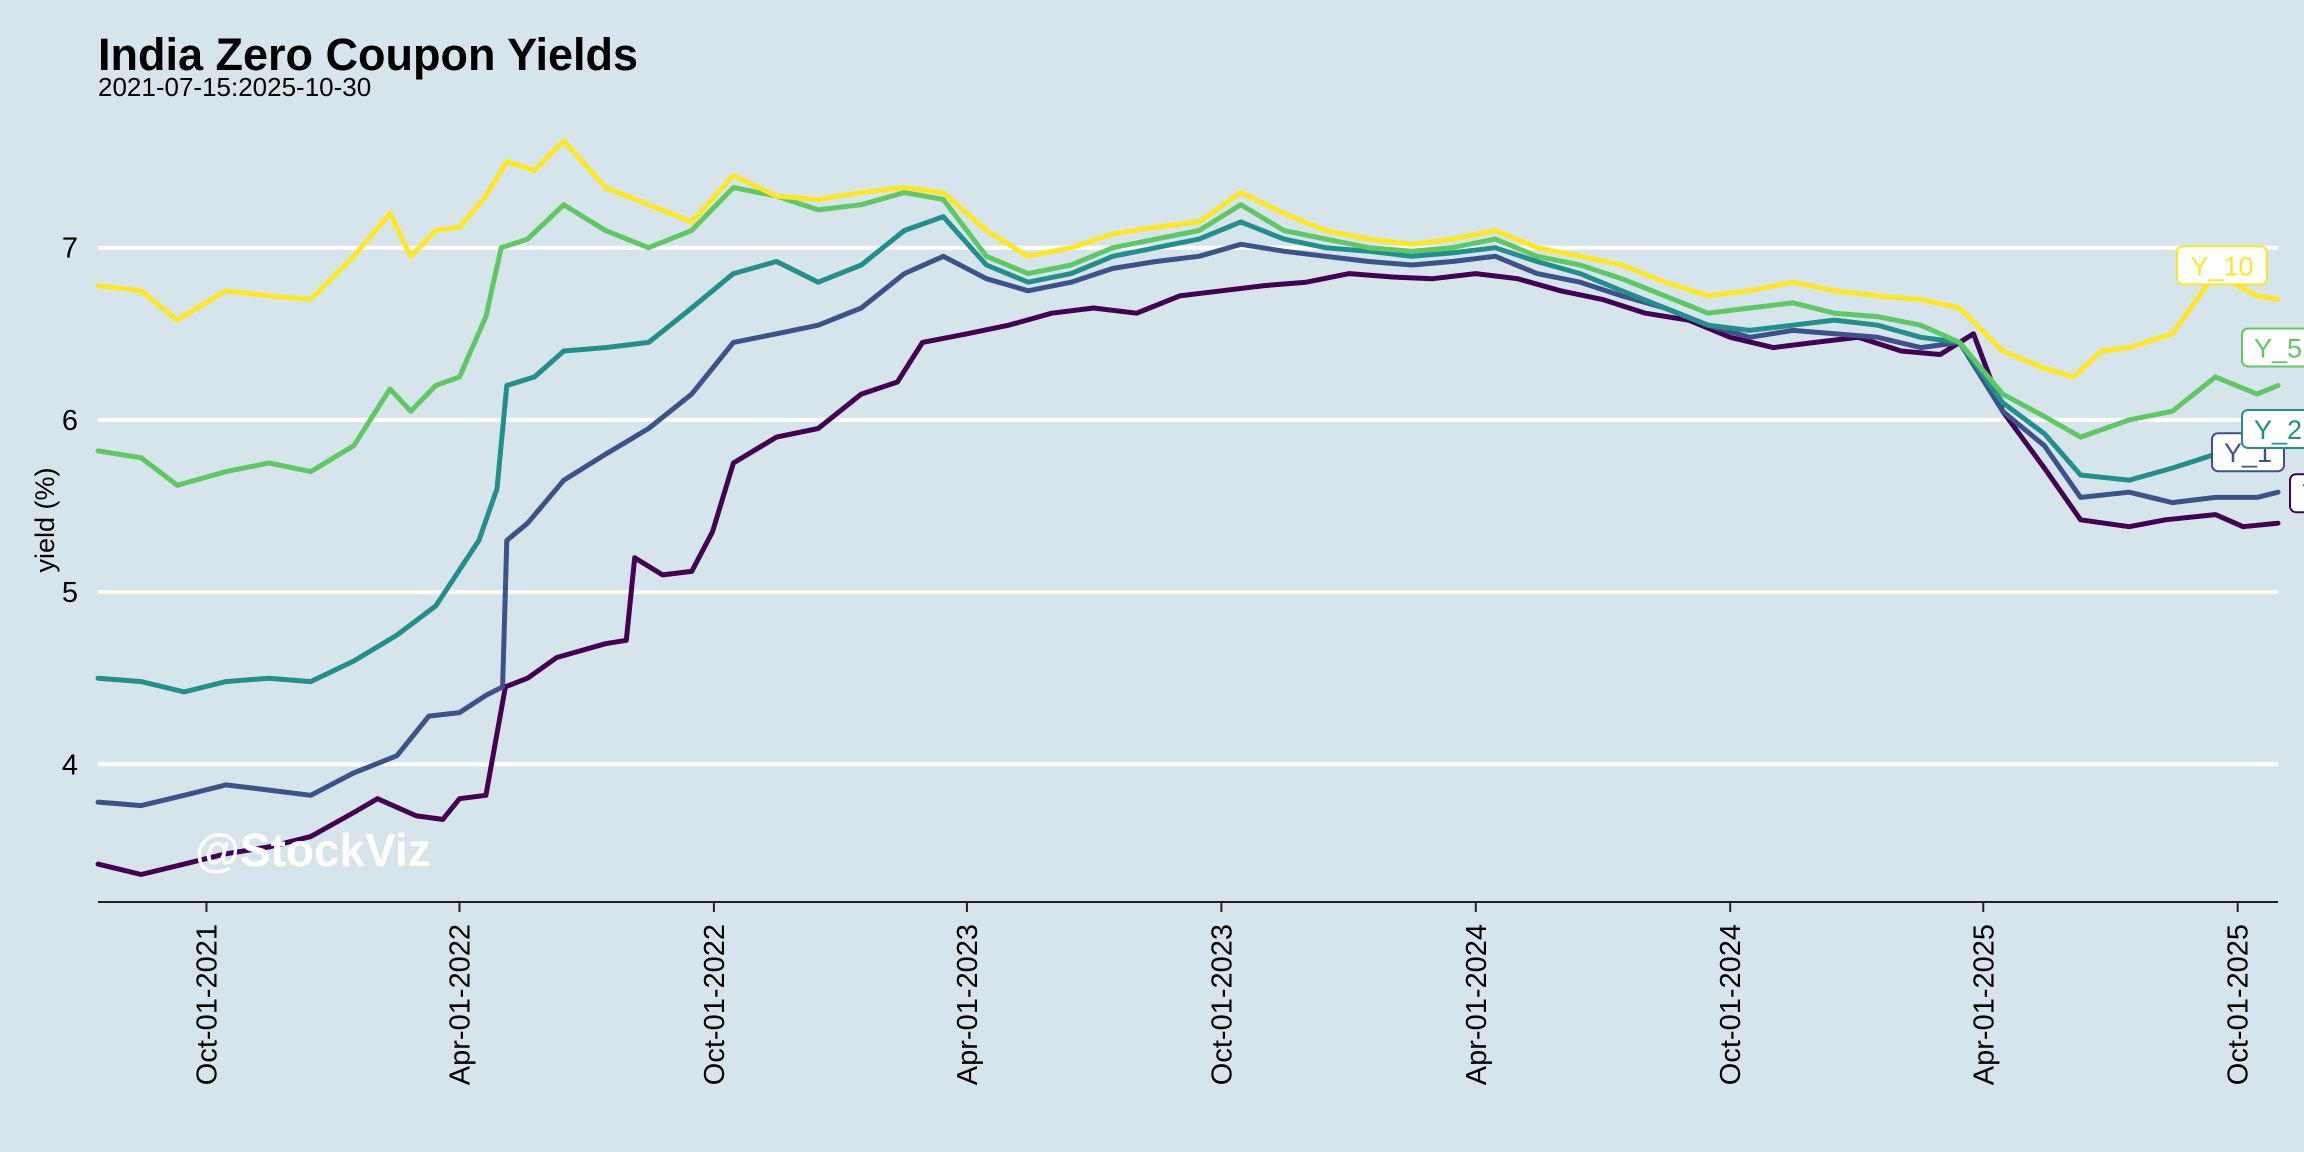  I want to click on series-label: Y_10, so click(2221, 266).